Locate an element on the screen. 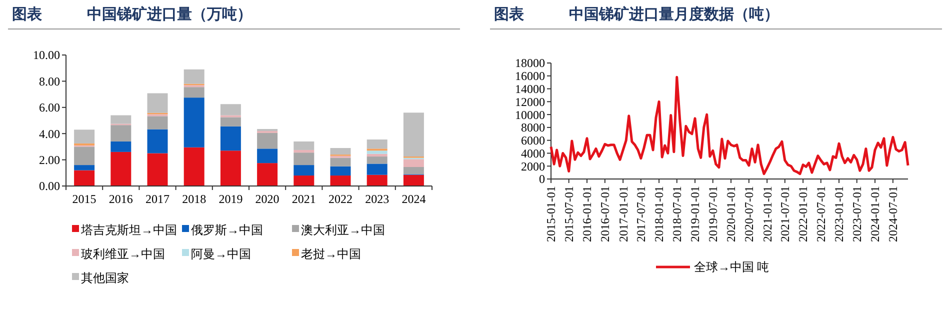  y-tick-label: 0 is located at coordinates (542, 179).